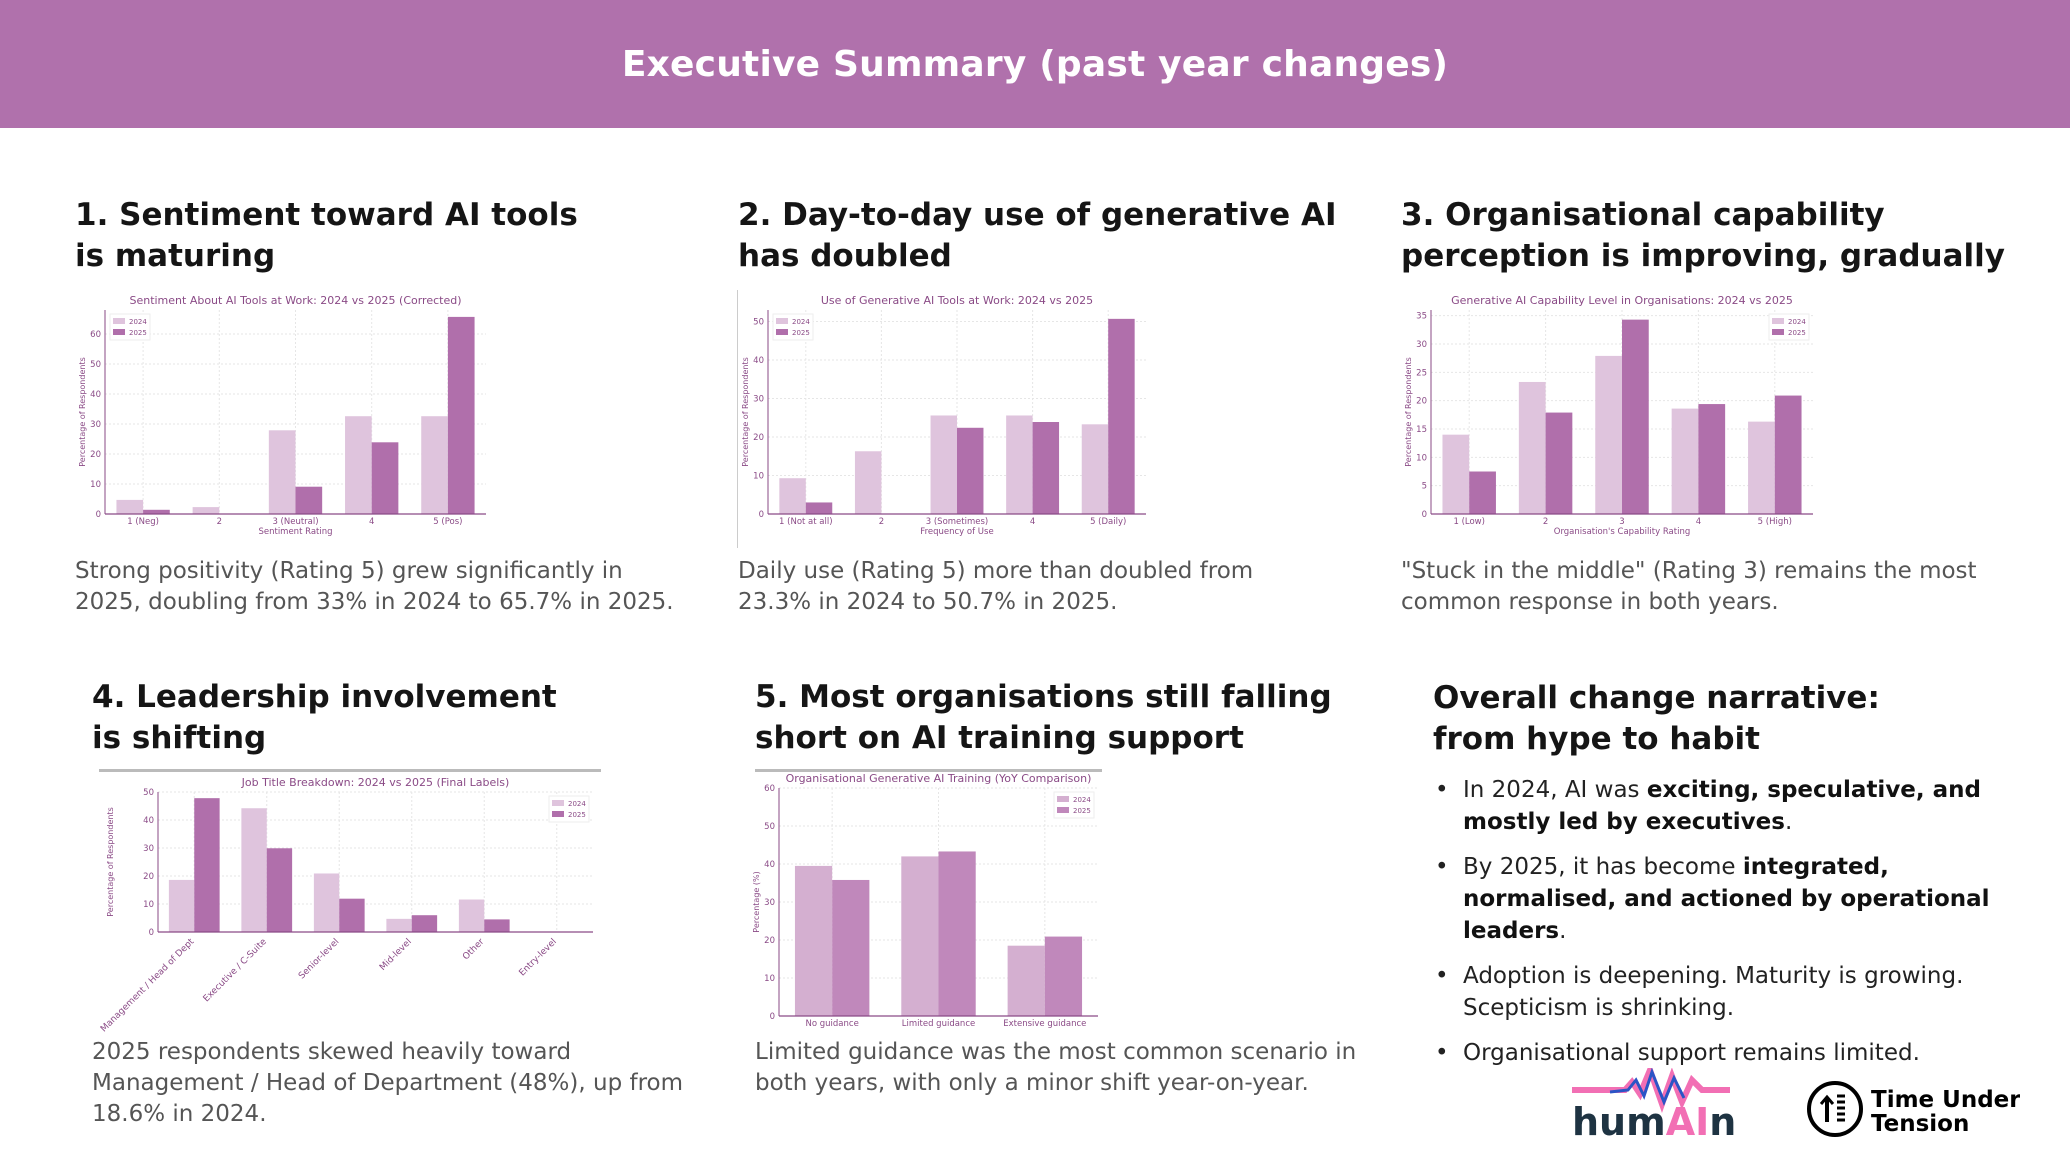 The width and height of the screenshot is (2070, 1164). Describe the element at coordinates (295, 522) in the screenshot. I see `x-tick-label: 3 (Neutral)` at that location.